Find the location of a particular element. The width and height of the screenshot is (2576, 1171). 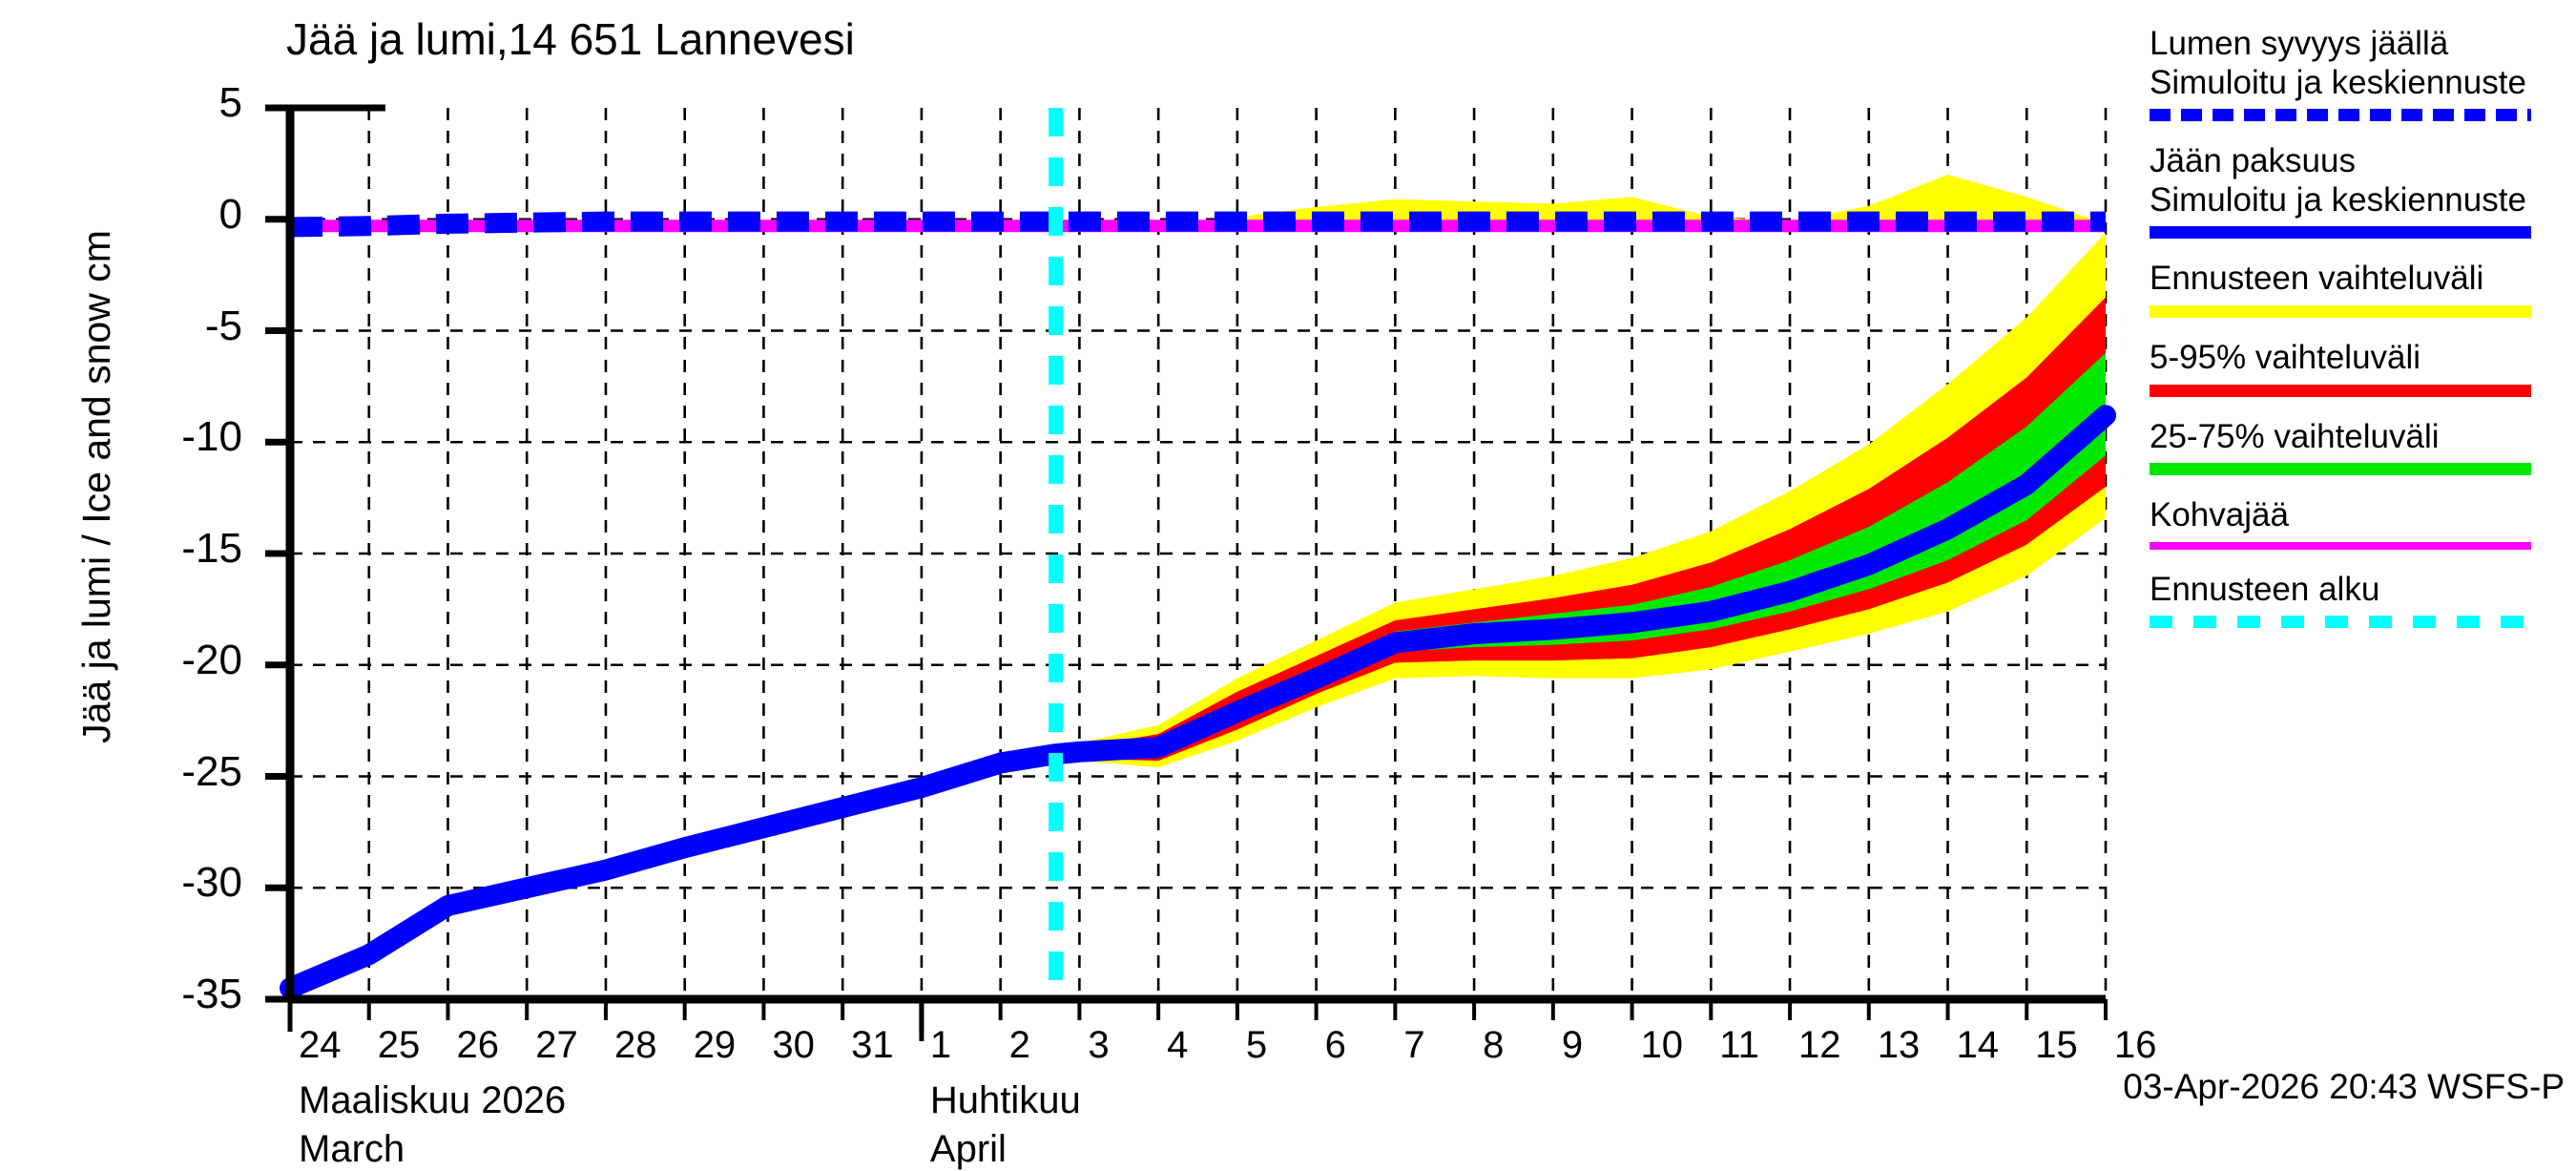

y-tick-label: 0 is located at coordinates (230, 214).